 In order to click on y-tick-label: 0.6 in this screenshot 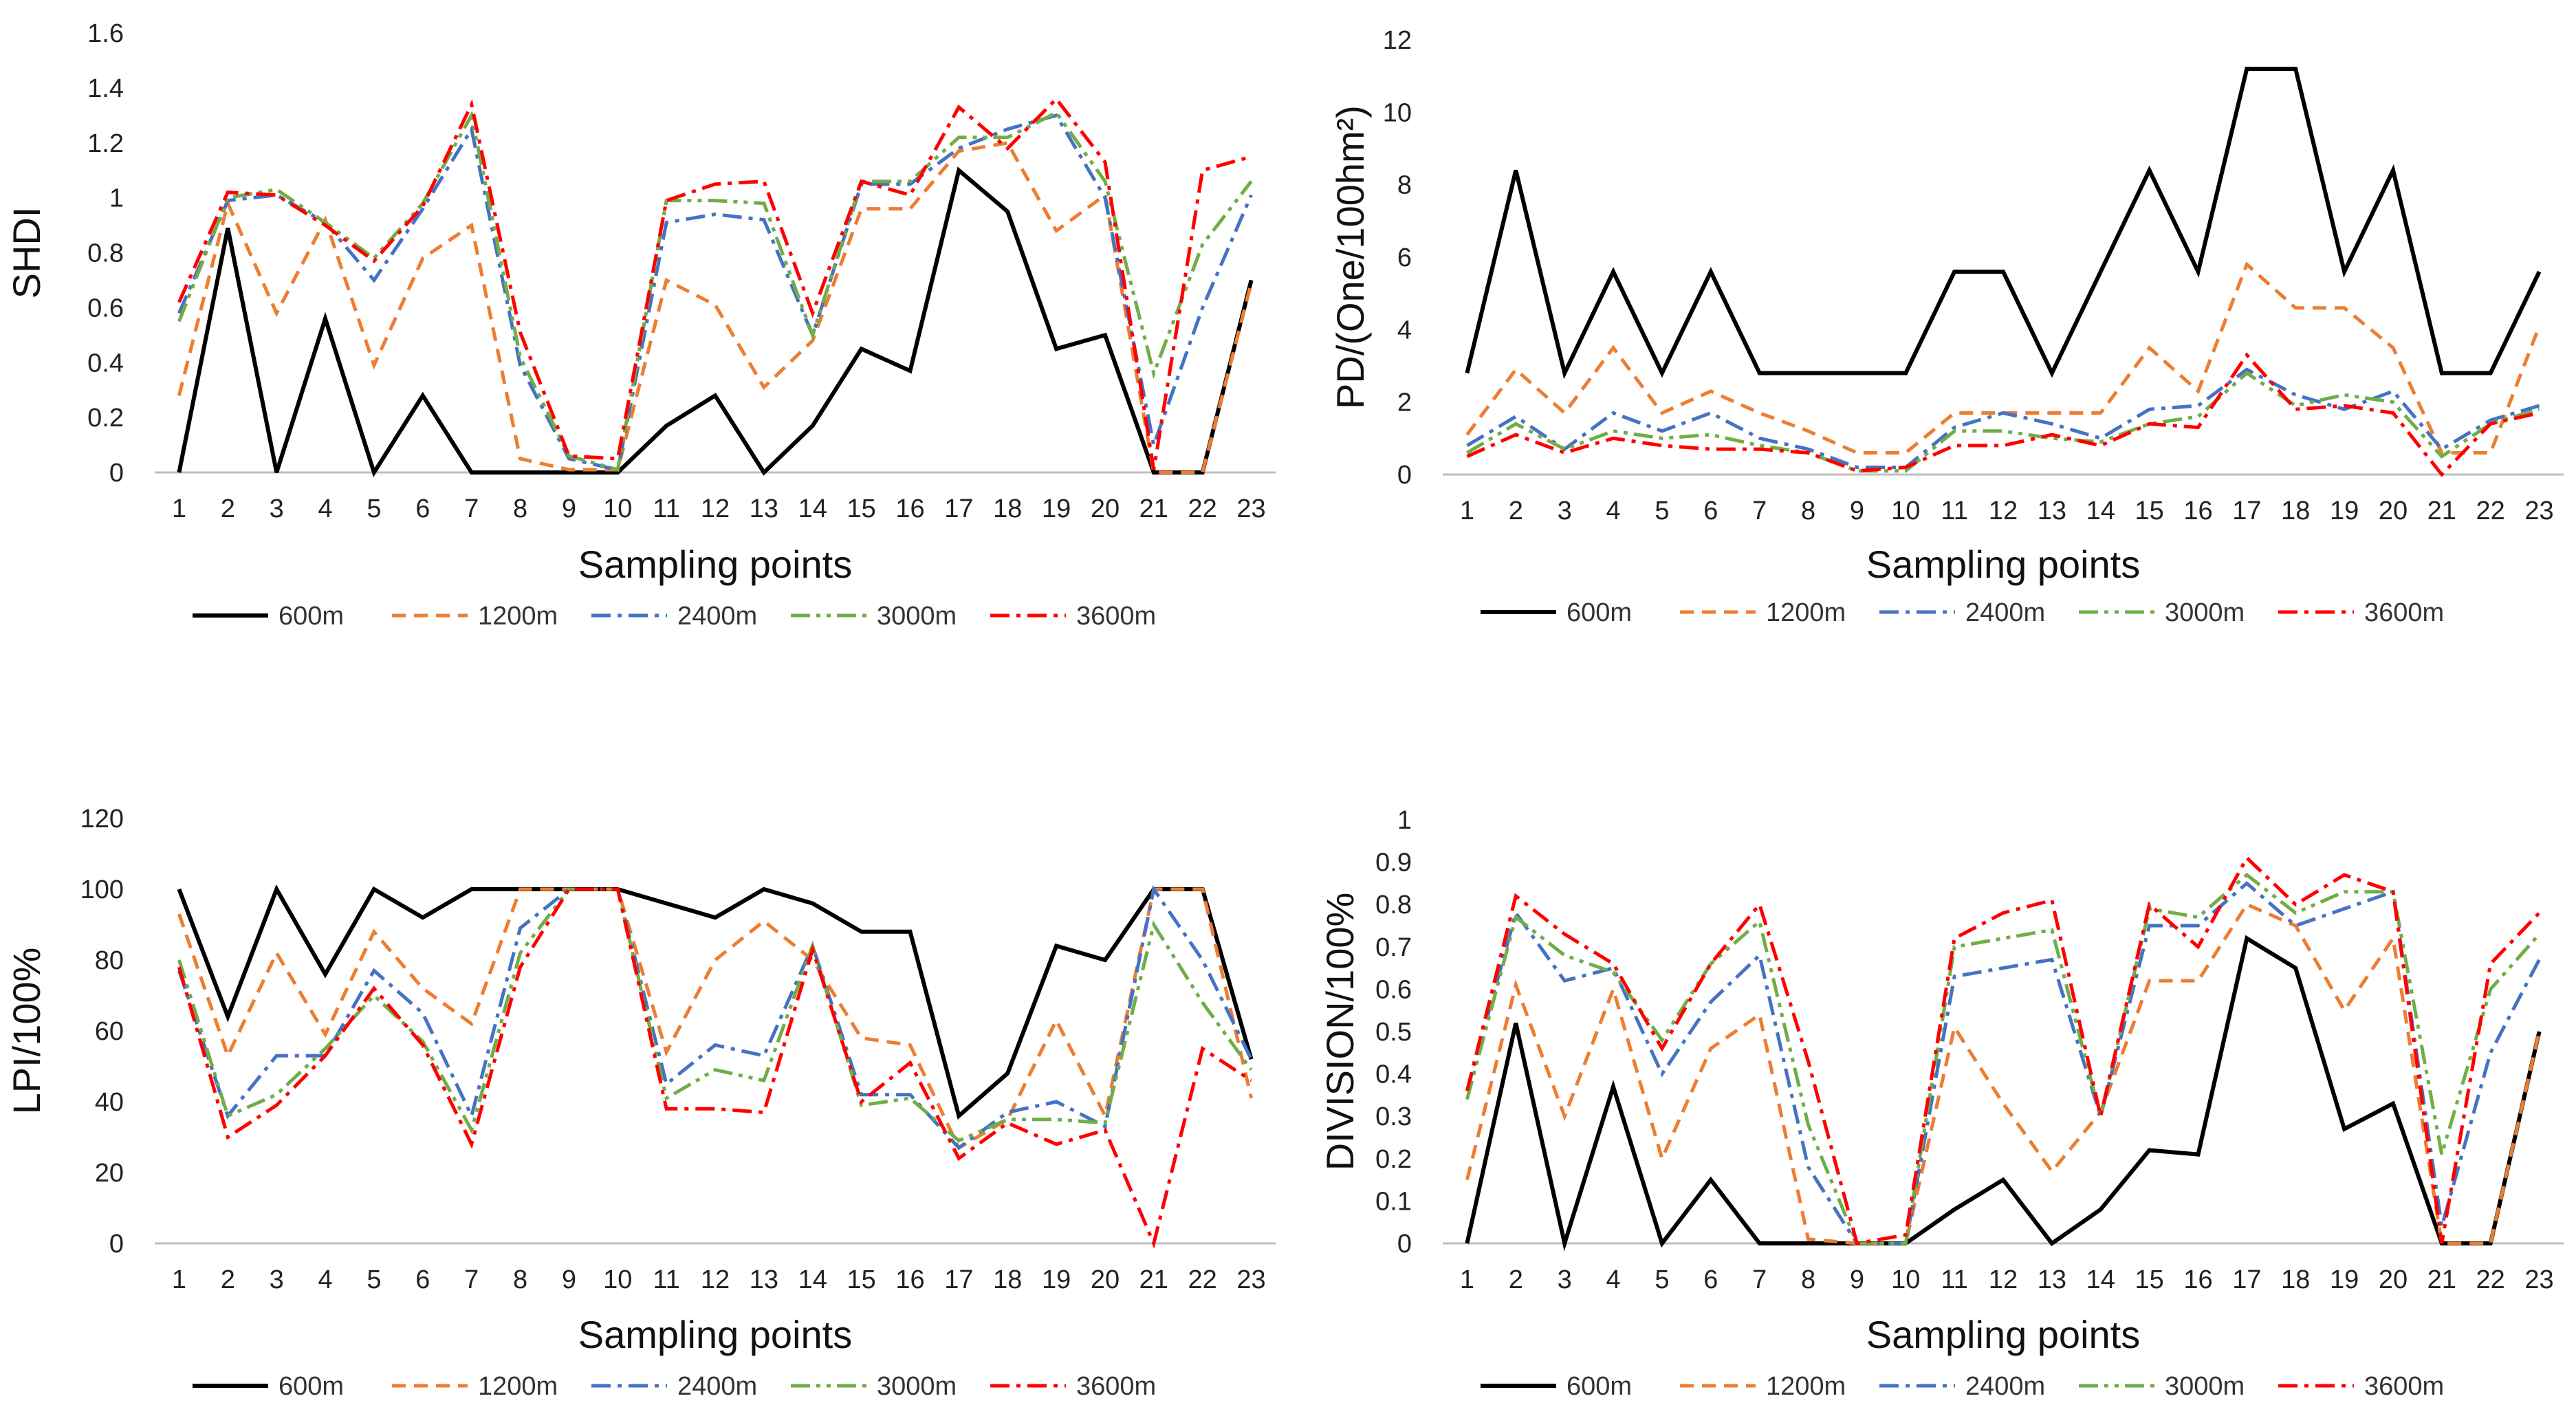, I will do `click(105, 308)`.